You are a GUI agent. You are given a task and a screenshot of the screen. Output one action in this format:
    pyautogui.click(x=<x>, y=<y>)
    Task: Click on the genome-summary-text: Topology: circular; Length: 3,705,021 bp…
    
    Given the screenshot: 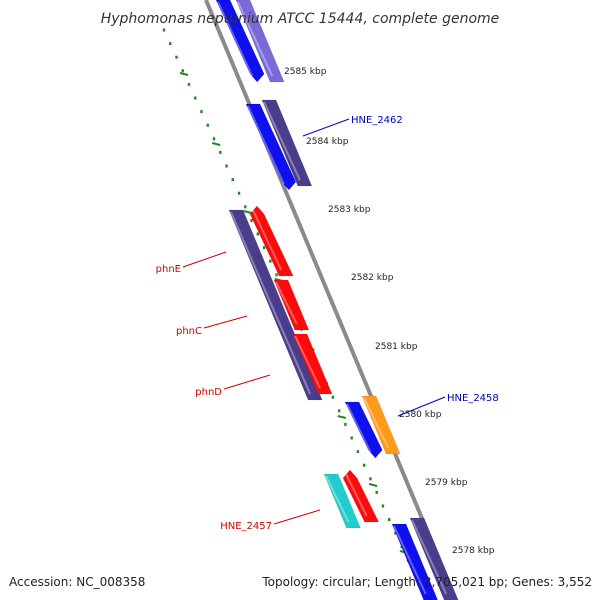 What is the action you would take?
    pyautogui.click(x=426, y=582)
    